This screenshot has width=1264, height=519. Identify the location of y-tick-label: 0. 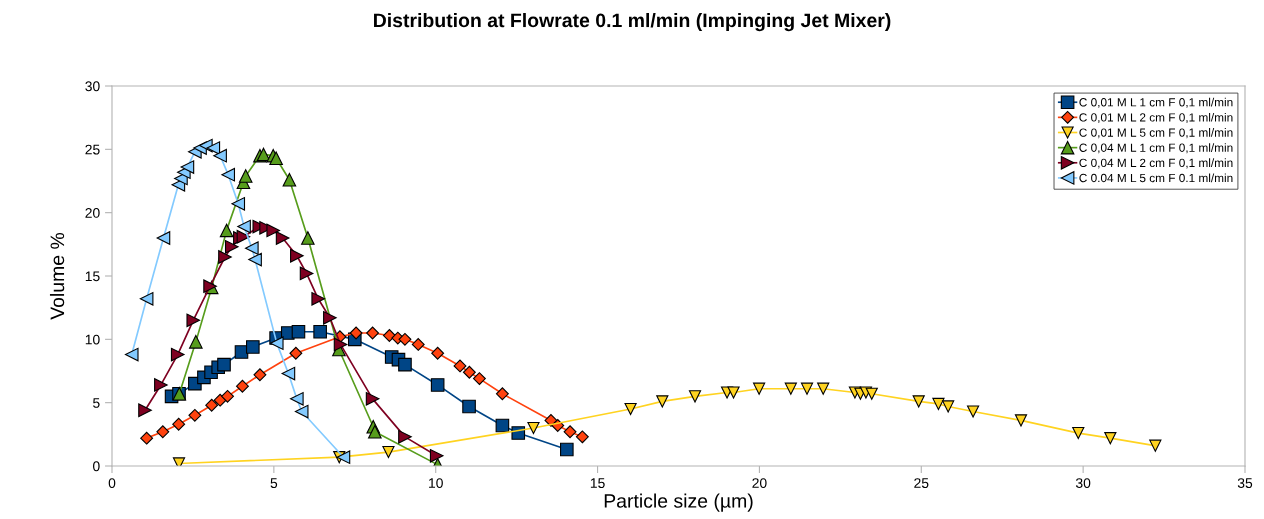
(96, 466).